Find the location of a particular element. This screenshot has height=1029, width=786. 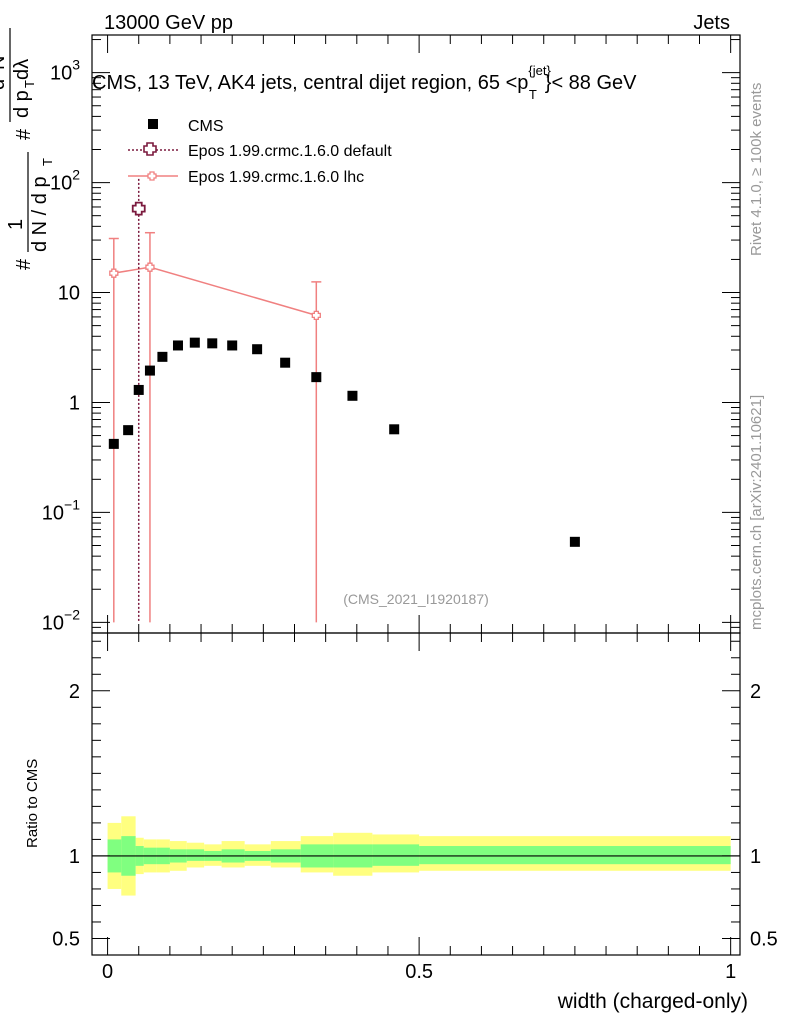

ylabel-d2N: d is located at coordinates (4, 84).